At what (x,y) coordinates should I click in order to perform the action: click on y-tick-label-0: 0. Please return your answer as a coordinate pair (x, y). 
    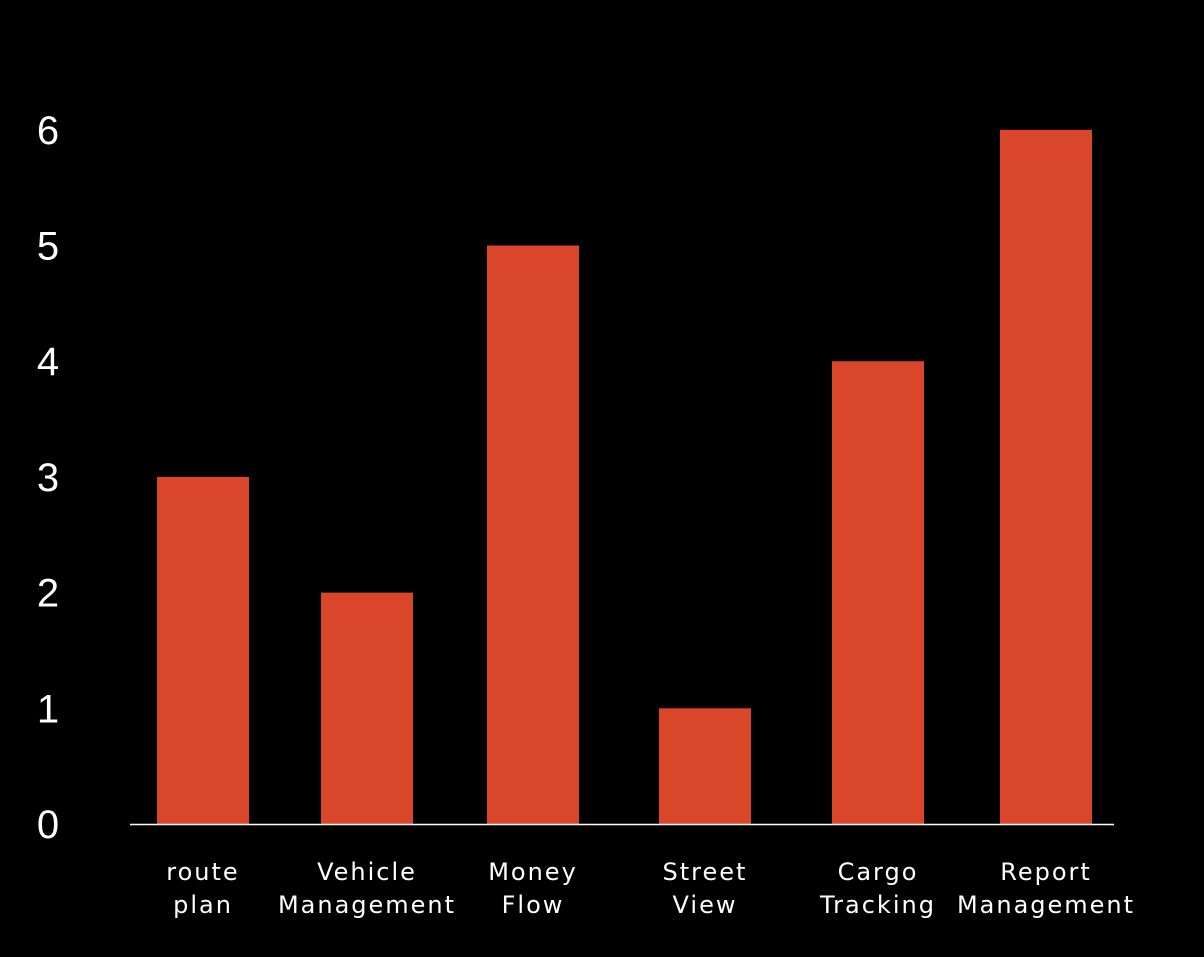
    Looking at the image, I should click on (48, 825).